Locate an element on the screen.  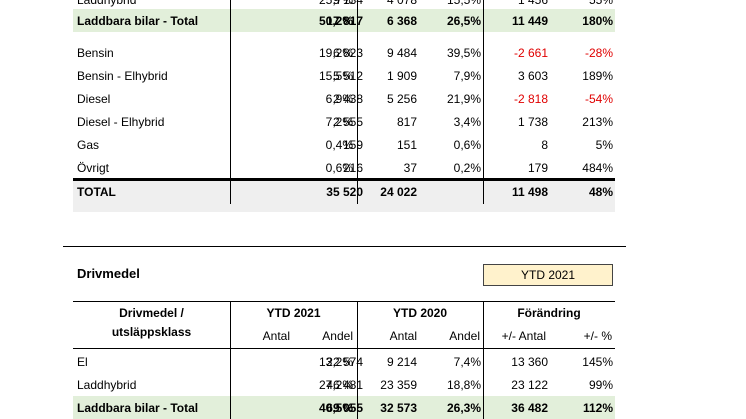
cell-andel-2021: 40,5% is located at coordinates (335, 407).